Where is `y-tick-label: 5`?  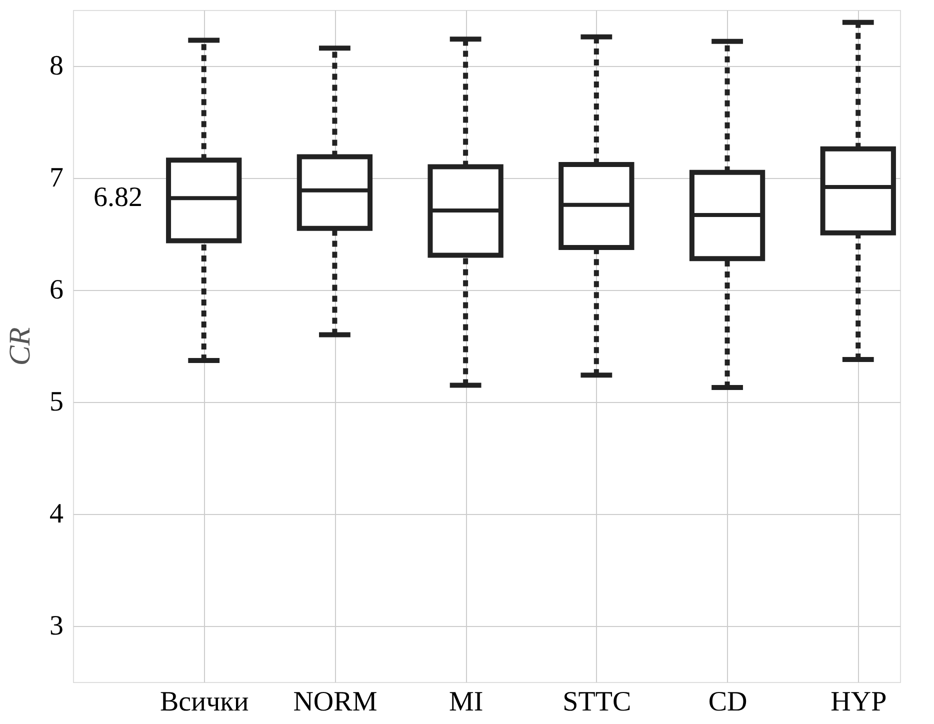 y-tick-label: 5 is located at coordinates (57, 402).